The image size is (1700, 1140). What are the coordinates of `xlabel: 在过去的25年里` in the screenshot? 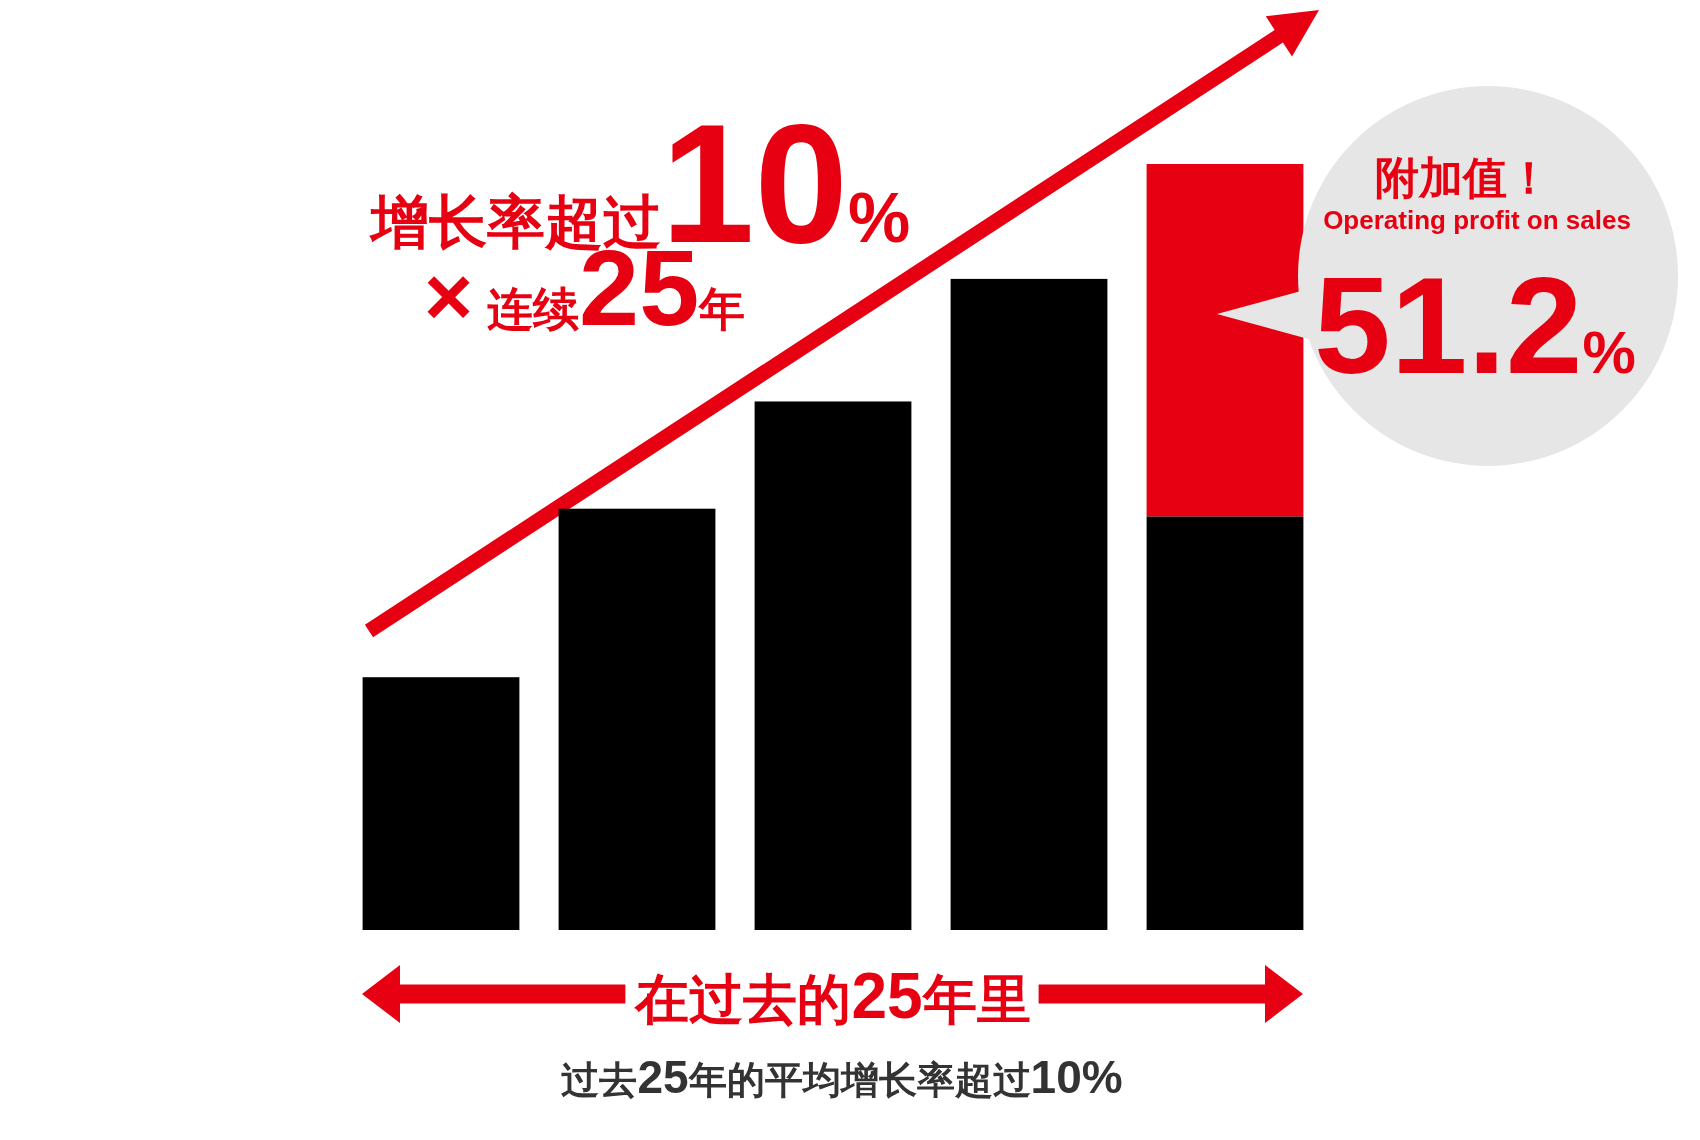 It's located at (833, 996).